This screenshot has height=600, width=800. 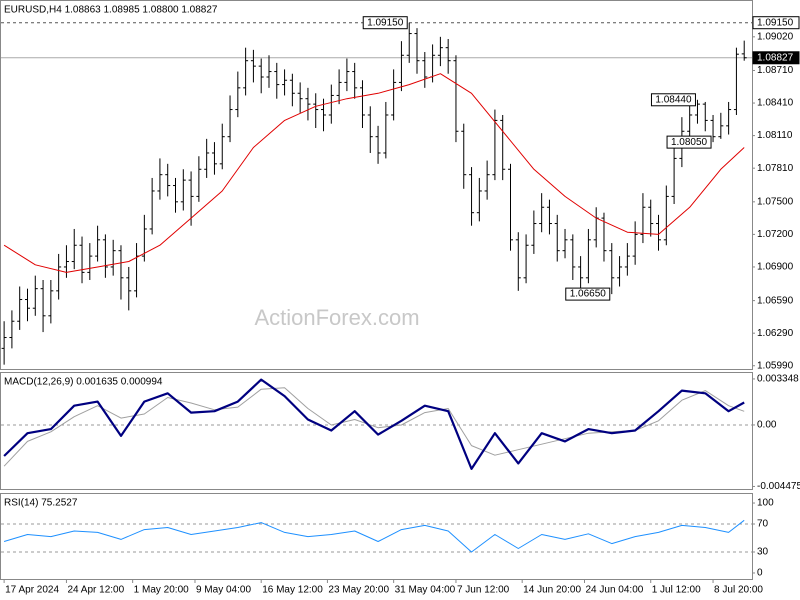 What do you see at coordinates (336, 317) in the screenshot?
I see `watermark: ActionForex.com` at bounding box center [336, 317].